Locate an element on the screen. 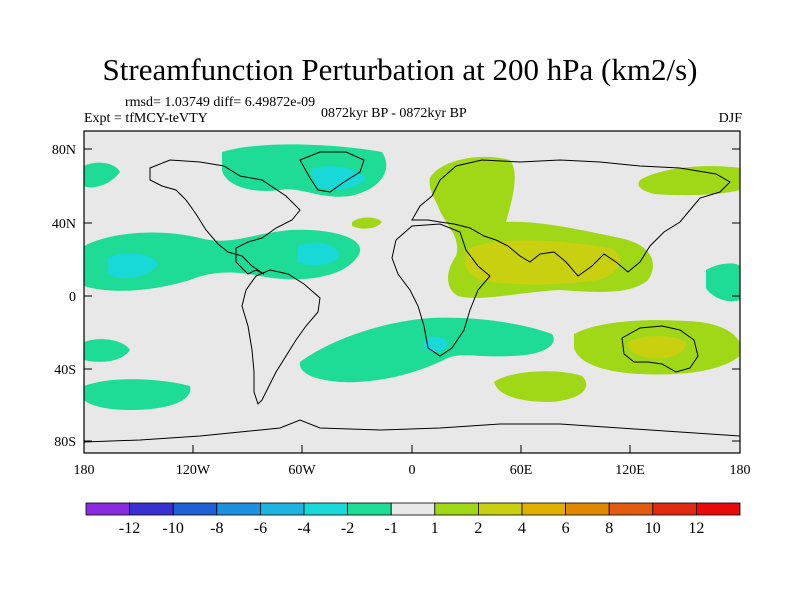  y-tick-label: 80S is located at coordinates (65, 442).